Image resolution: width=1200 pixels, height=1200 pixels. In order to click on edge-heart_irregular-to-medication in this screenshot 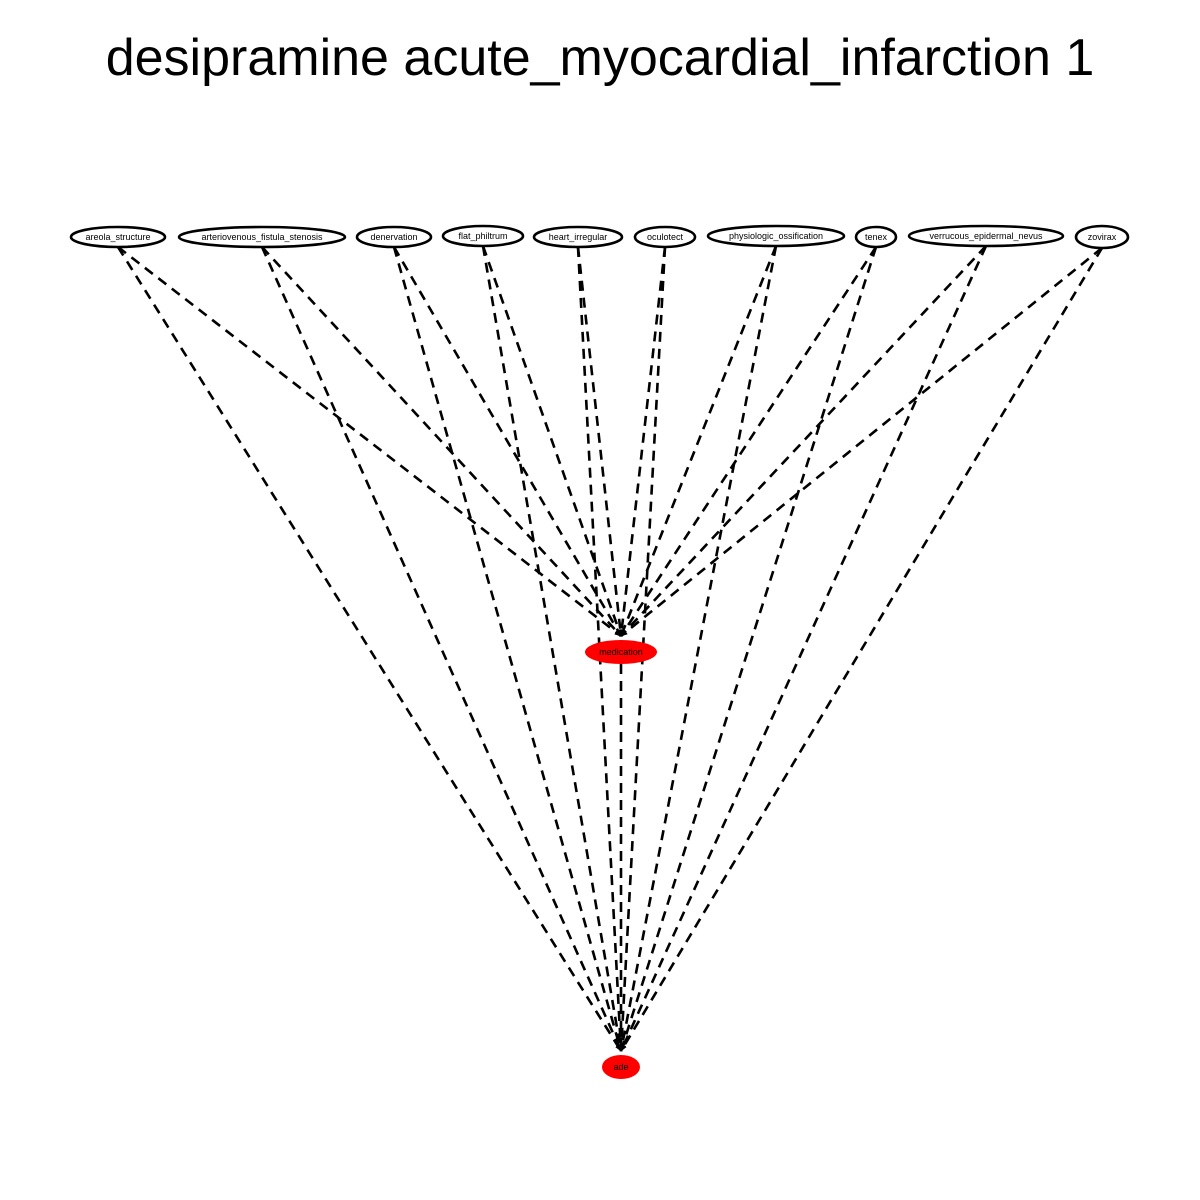, I will do `click(600, 441)`.